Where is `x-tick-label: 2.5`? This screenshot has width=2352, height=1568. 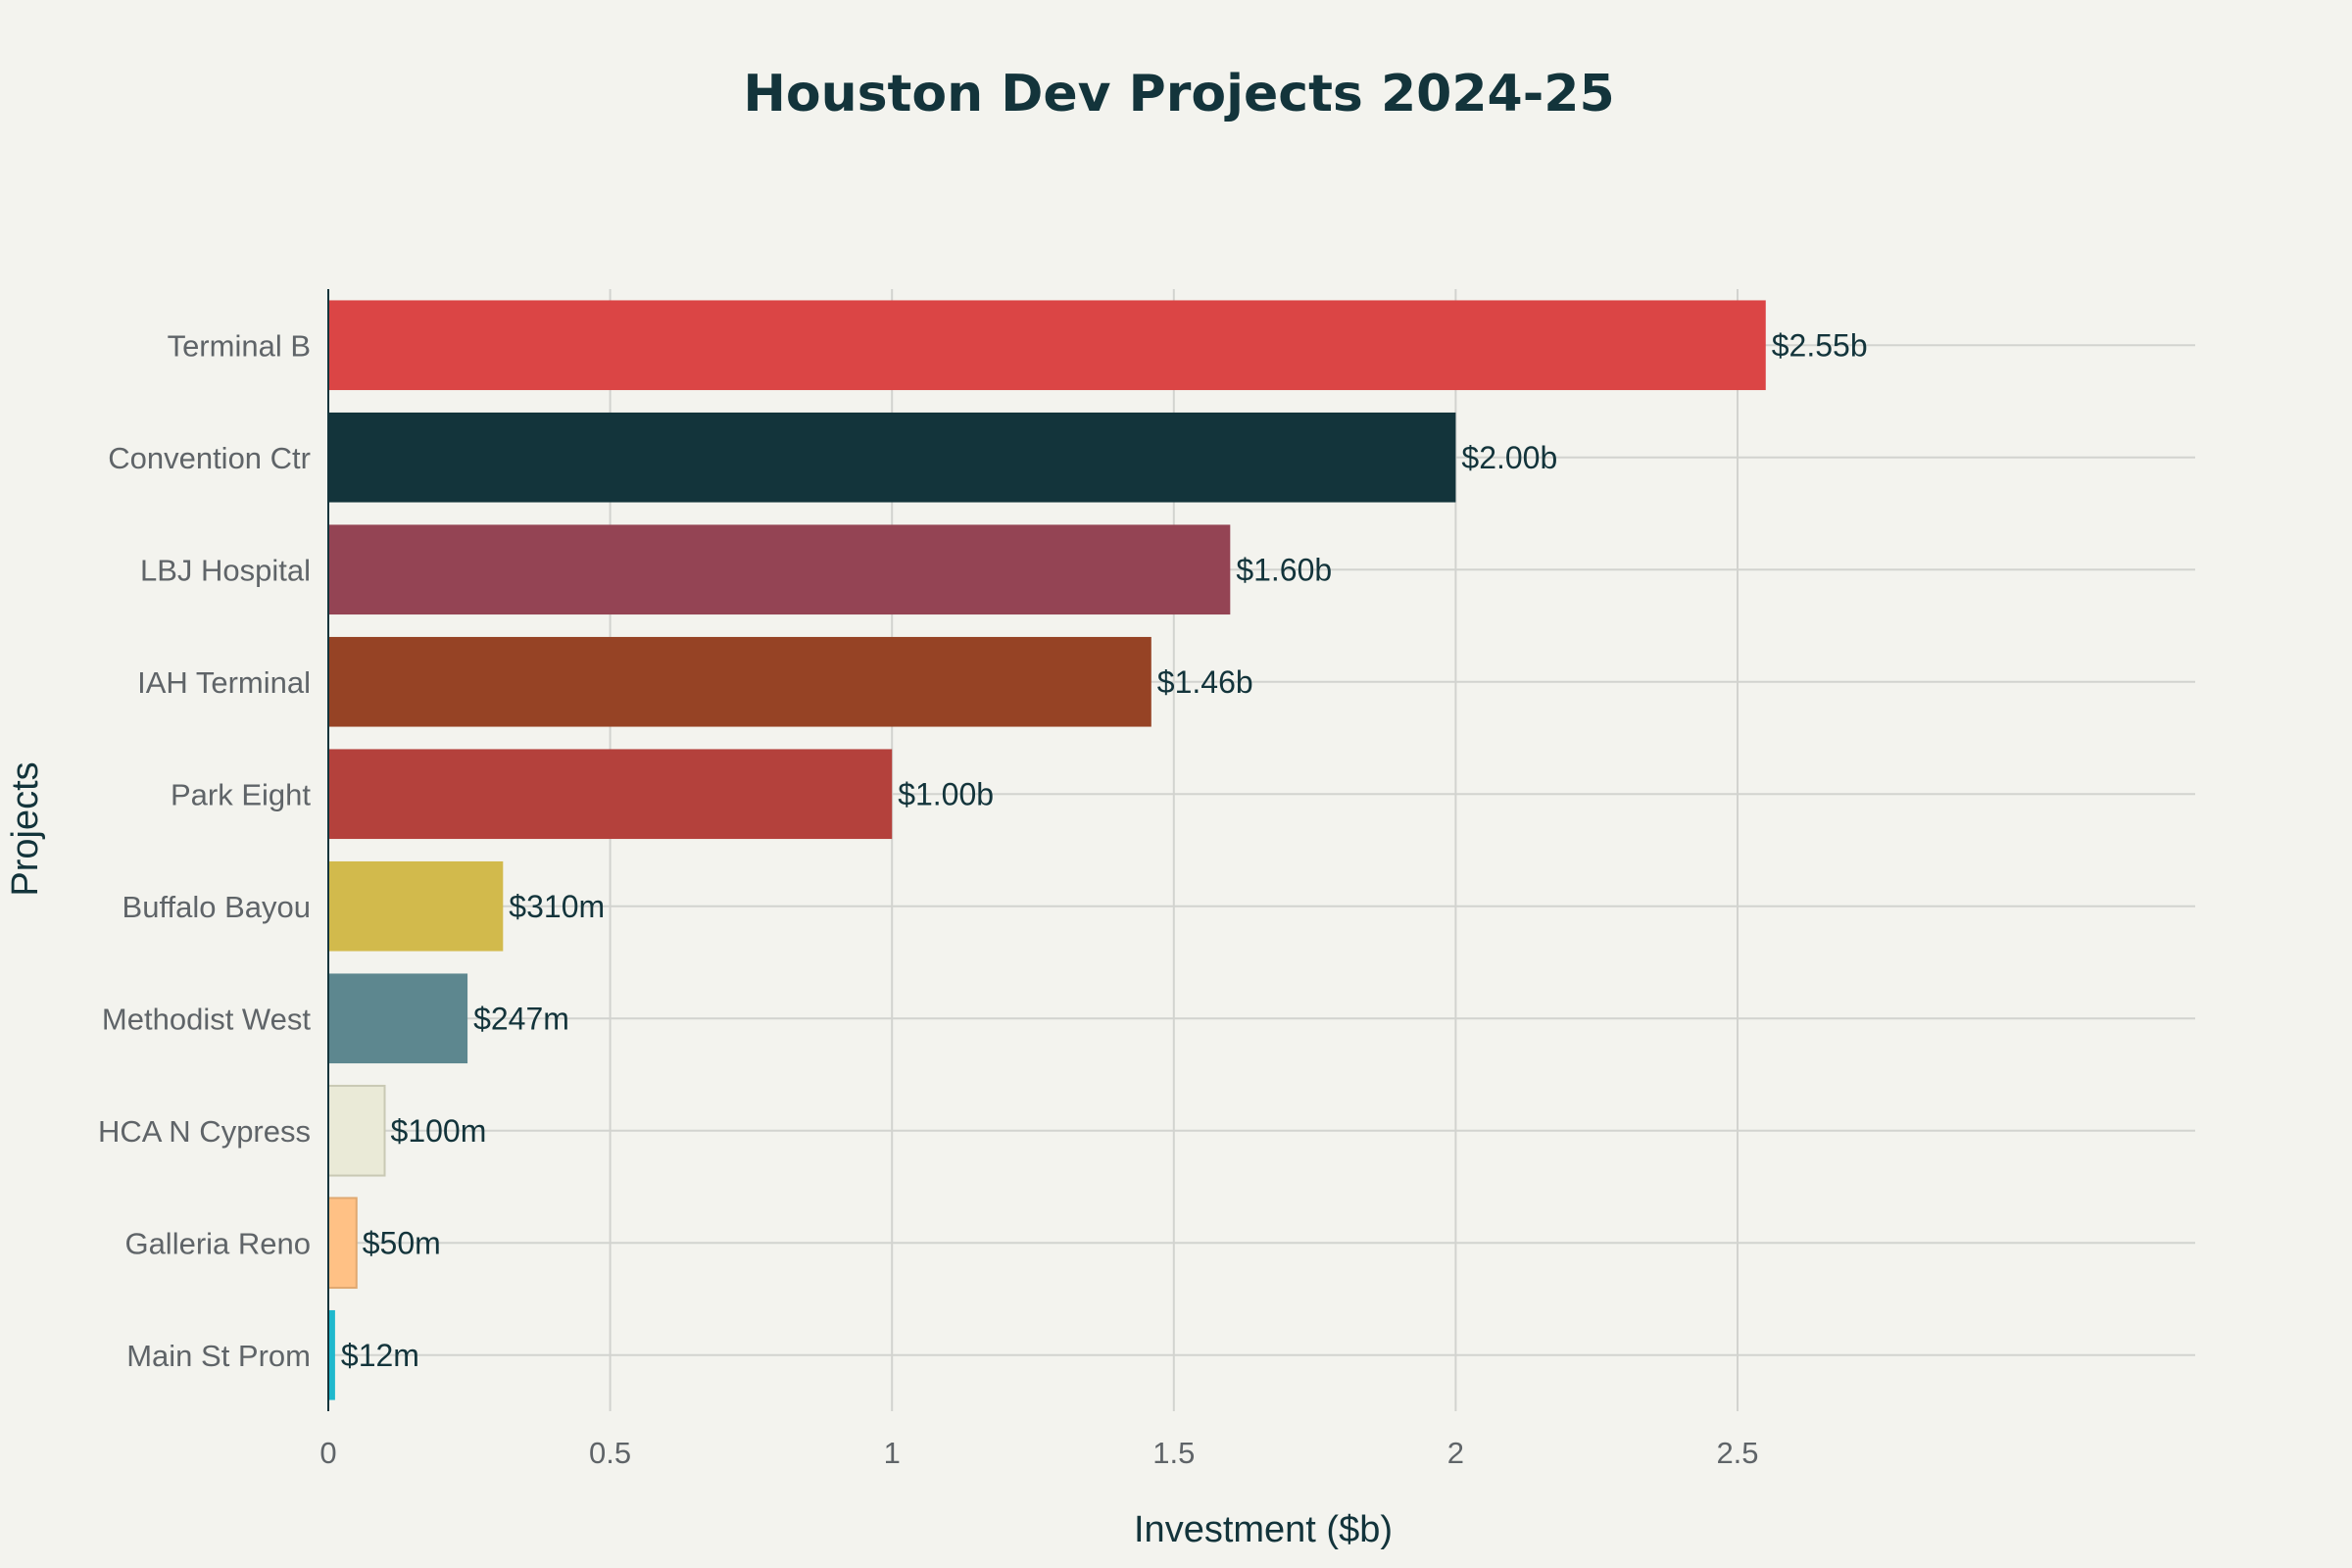 x-tick-label: 2.5 is located at coordinates (1737, 1453).